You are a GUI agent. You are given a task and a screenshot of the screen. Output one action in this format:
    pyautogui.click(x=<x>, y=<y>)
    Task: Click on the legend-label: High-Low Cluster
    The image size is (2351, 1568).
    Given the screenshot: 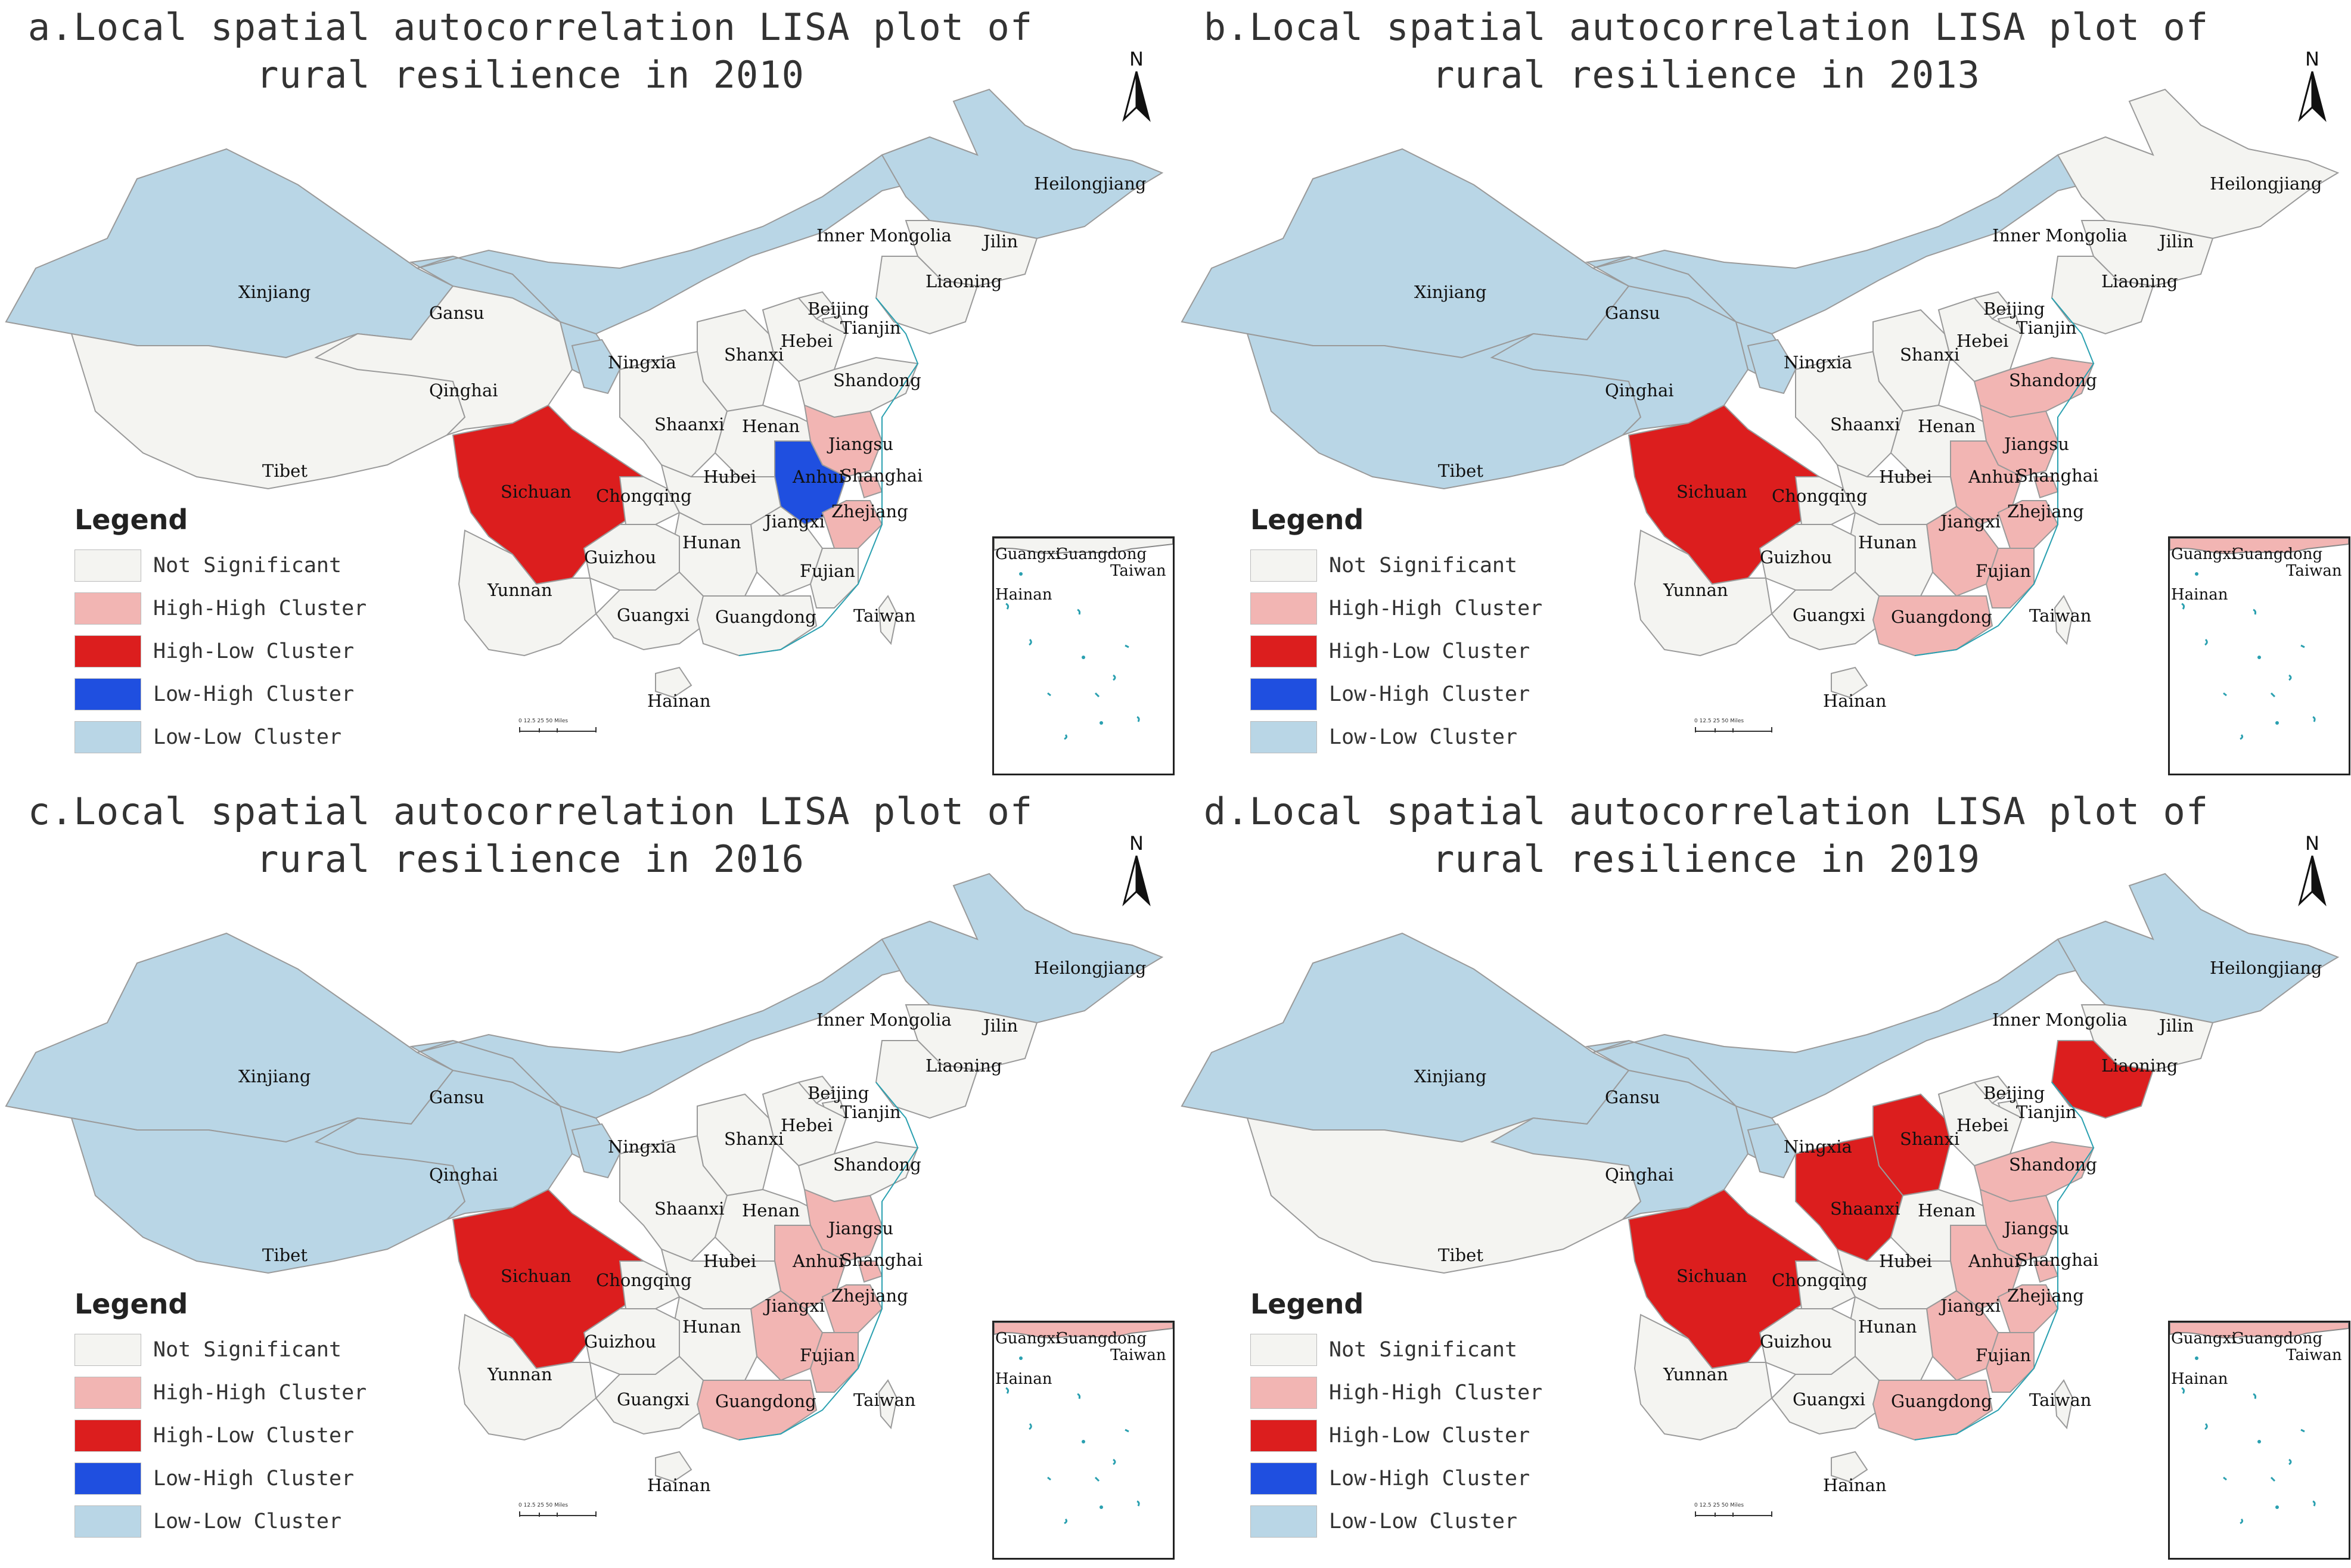 What is the action you would take?
    pyautogui.click(x=1429, y=1436)
    